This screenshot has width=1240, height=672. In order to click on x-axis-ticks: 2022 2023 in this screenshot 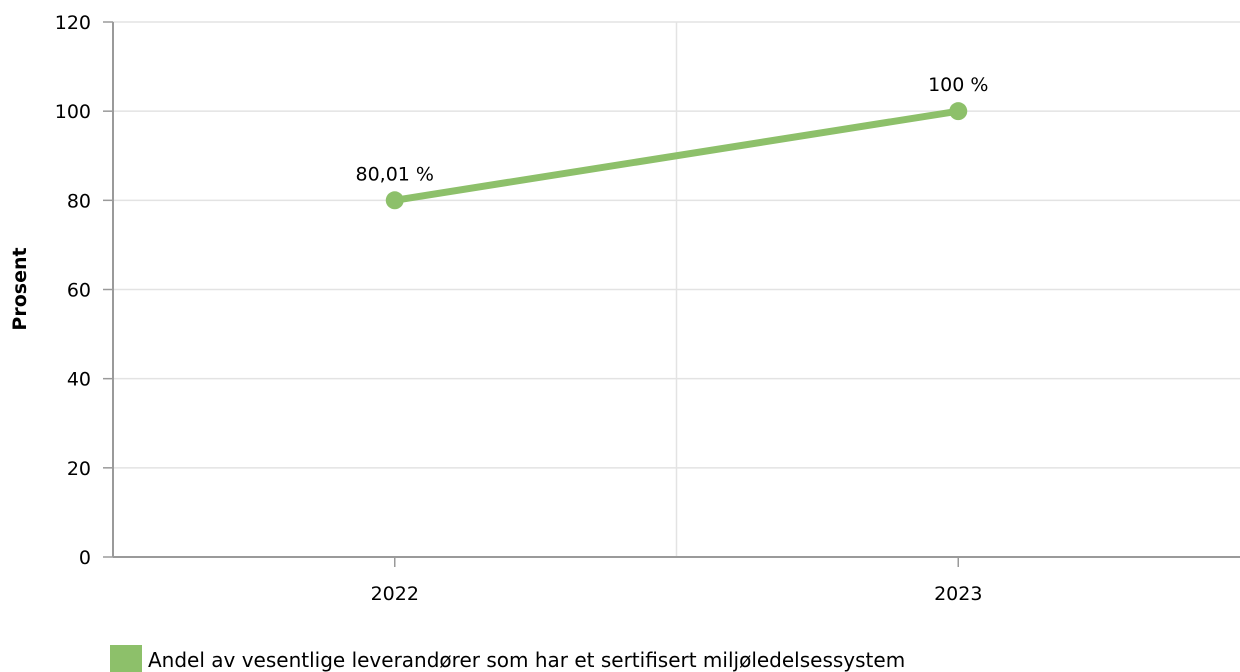, I will do `click(676, 581)`.